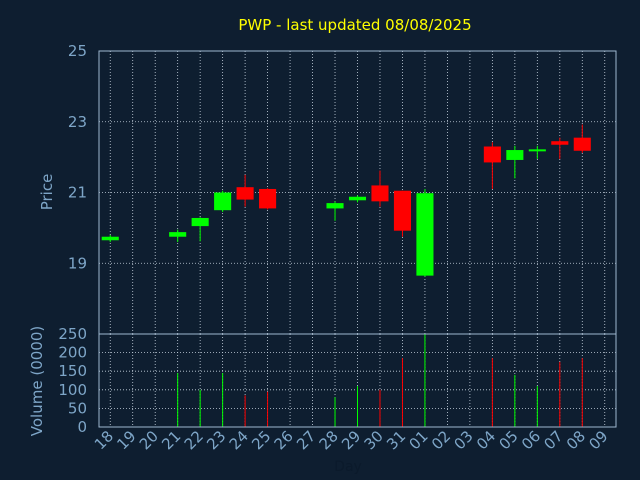  I want to click on volume-tick-label: 250, so click(72, 334).